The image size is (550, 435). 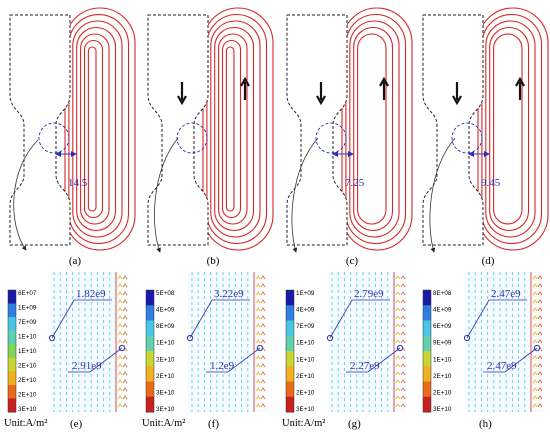 I want to click on panel-label: (g), so click(x=354, y=424).